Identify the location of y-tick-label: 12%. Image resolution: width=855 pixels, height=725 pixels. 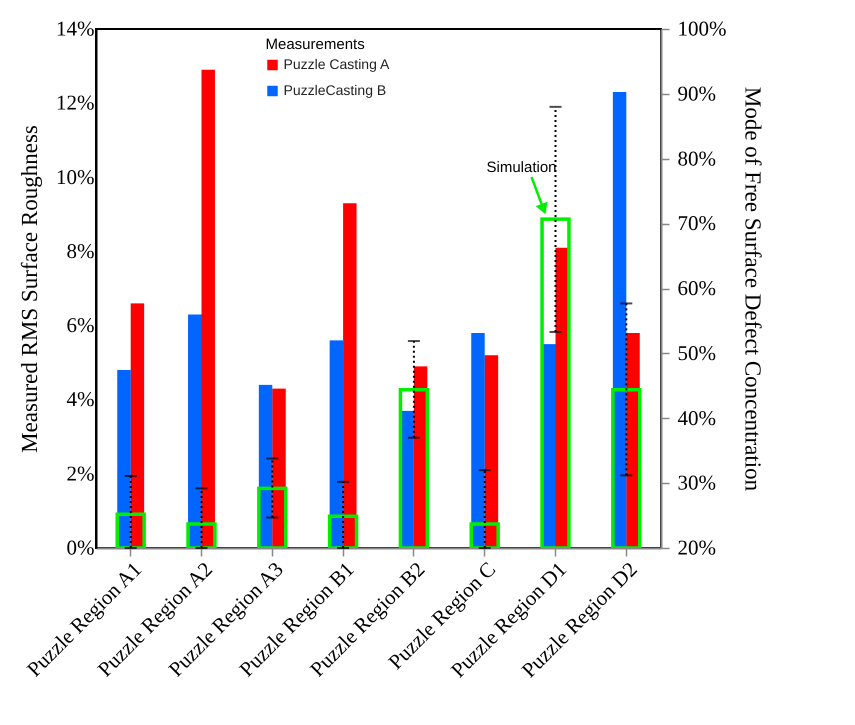
(75, 102).